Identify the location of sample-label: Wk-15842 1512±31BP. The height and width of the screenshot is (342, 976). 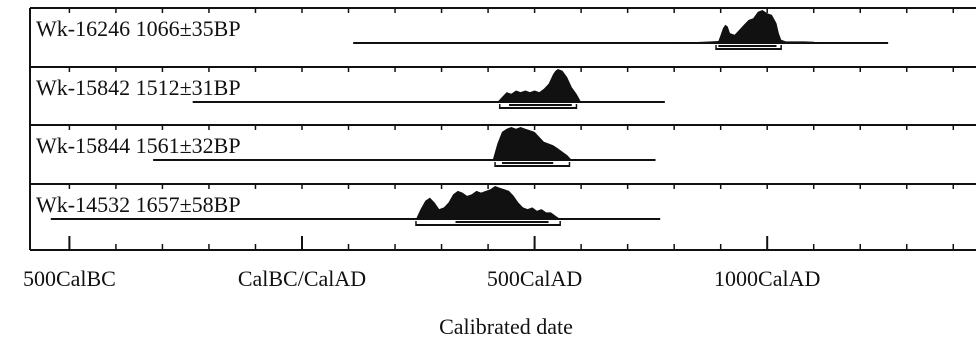
(138, 87).